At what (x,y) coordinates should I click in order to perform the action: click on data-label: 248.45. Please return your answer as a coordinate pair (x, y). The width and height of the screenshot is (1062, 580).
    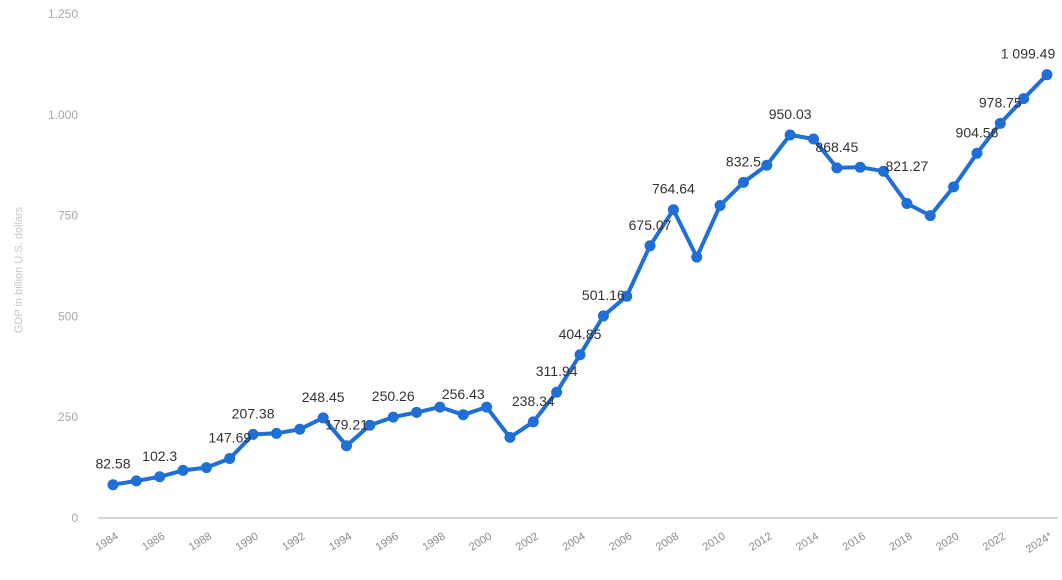
    Looking at the image, I should click on (323, 397).